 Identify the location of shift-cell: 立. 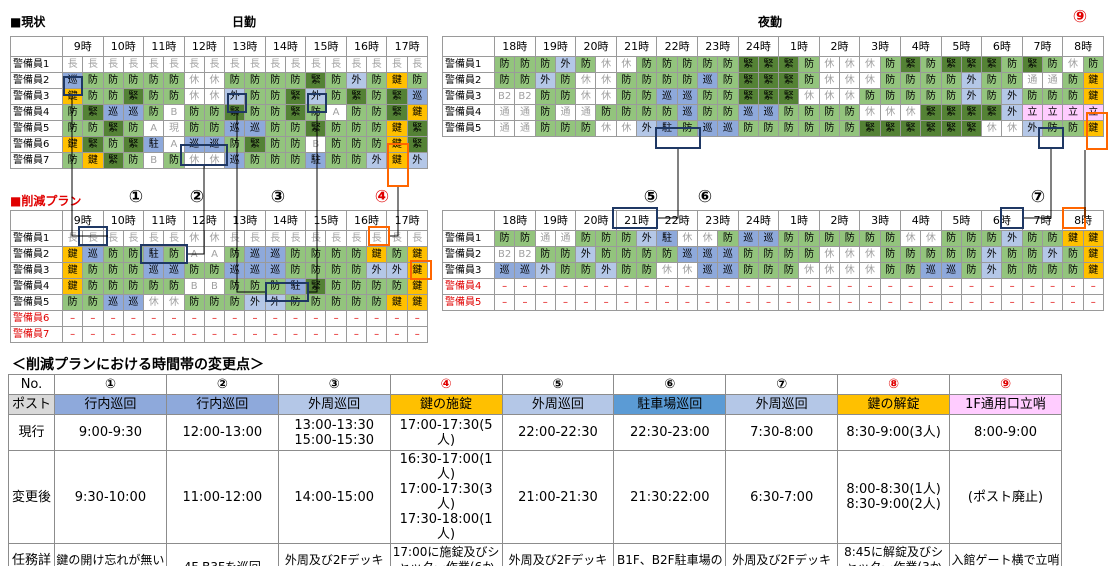
(1093, 112).